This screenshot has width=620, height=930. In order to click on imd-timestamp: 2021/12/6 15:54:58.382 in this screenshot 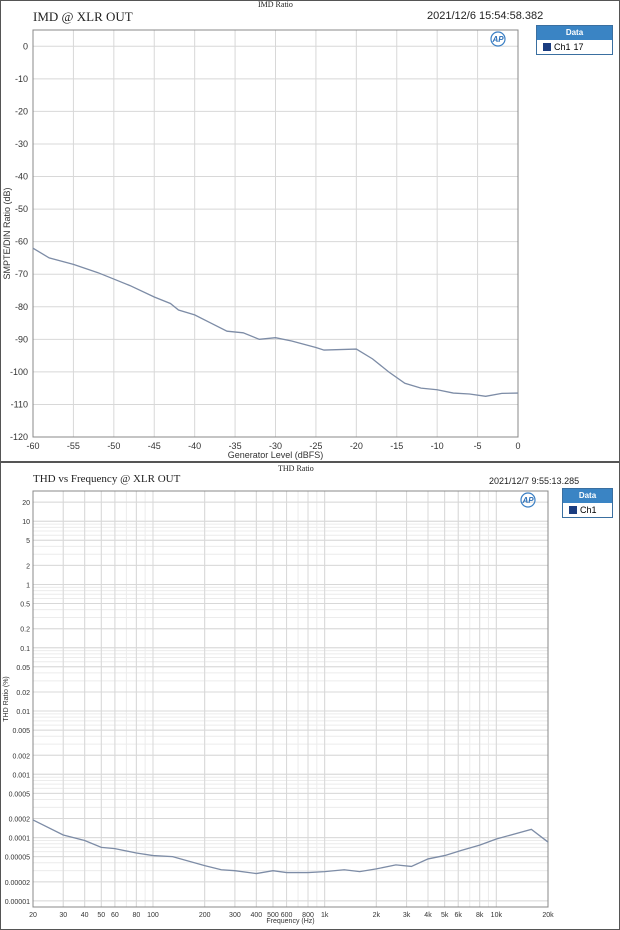, I will do `click(485, 16)`.